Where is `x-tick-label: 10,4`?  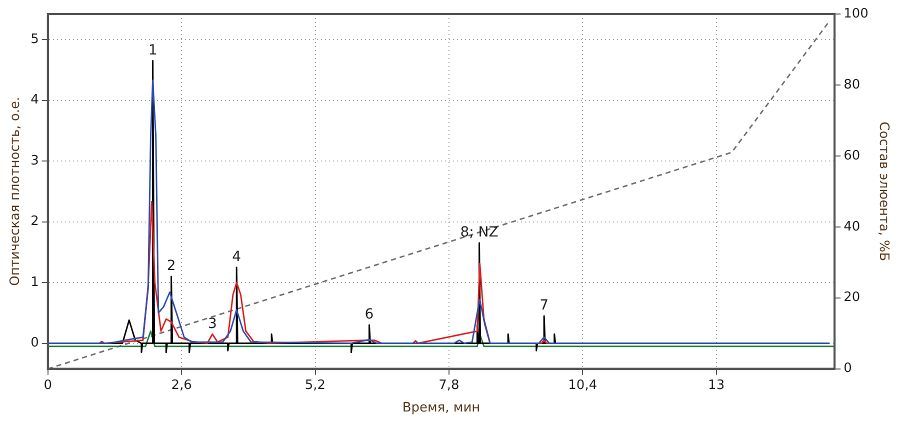
x-tick-label: 10,4 is located at coordinates (583, 385).